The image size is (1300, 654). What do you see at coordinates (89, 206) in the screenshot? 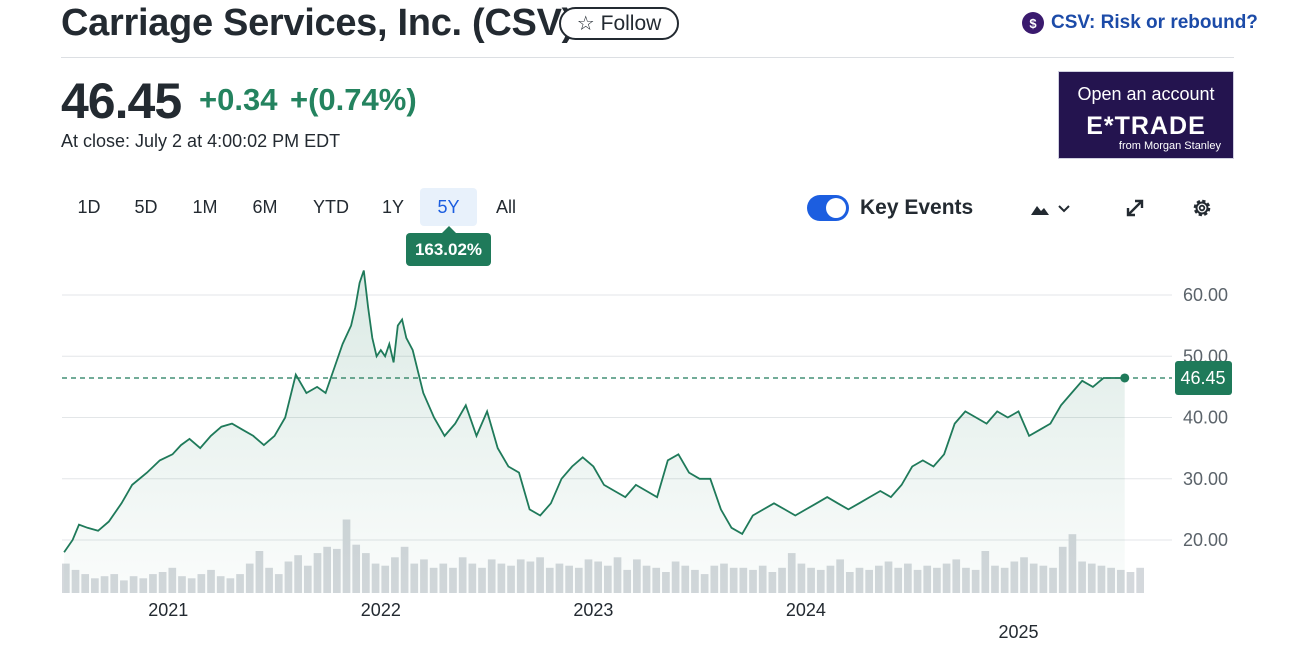
I see `range-tab-1d: 1D` at bounding box center [89, 206].